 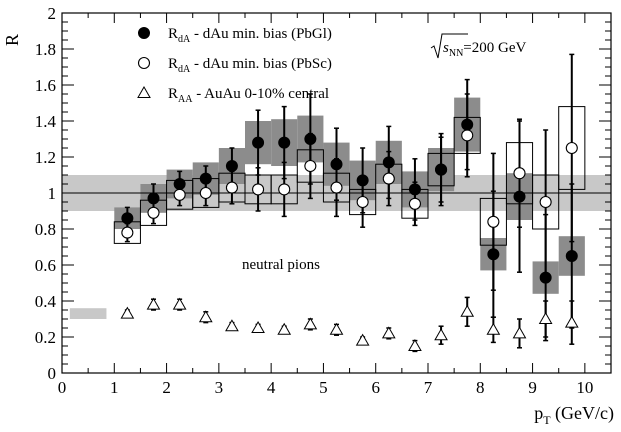 What do you see at coordinates (219, 387) in the screenshot?
I see `x-tick-label: 3` at bounding box center [219, 387].